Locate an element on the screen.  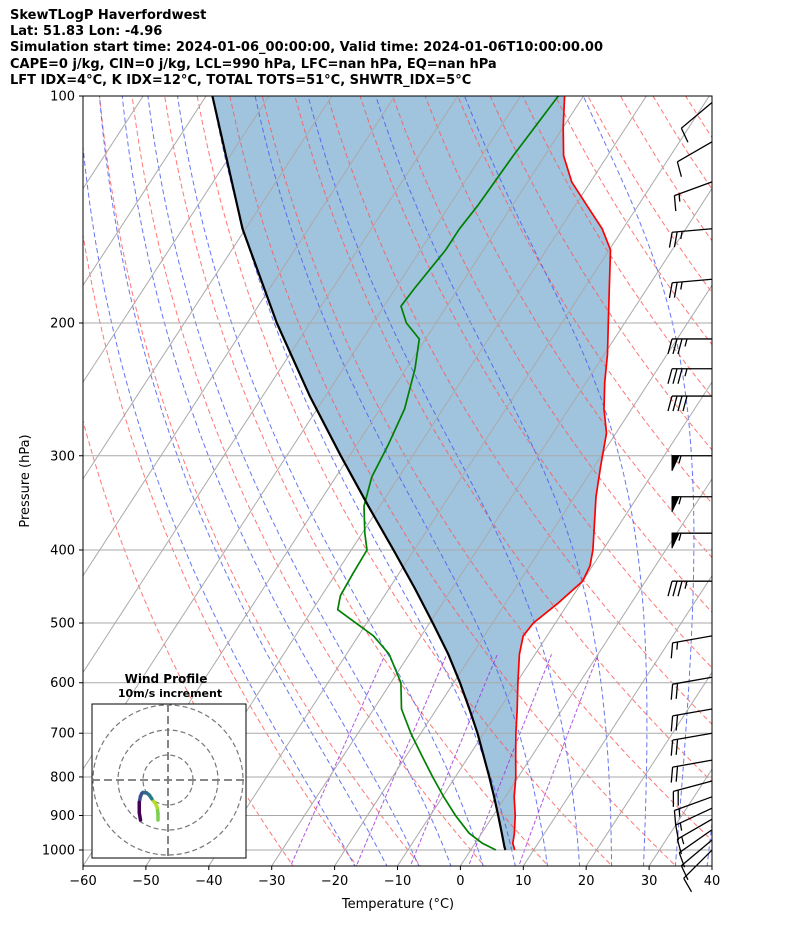
y-tick-label: 900 is located at coordinates (62, 816).